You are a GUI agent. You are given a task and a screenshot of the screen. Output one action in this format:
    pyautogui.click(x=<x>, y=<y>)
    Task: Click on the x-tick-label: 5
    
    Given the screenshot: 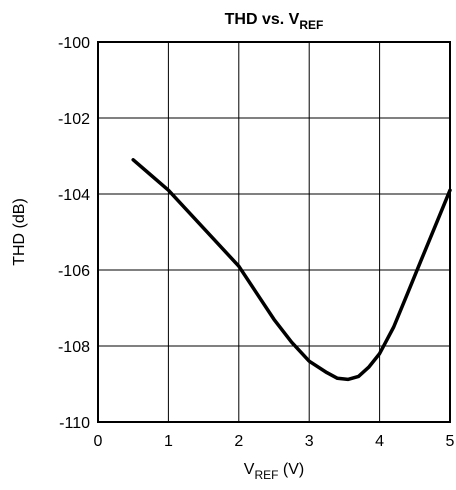 What is the action you would take?
    pyautogui.click(x=450, y=441)
    